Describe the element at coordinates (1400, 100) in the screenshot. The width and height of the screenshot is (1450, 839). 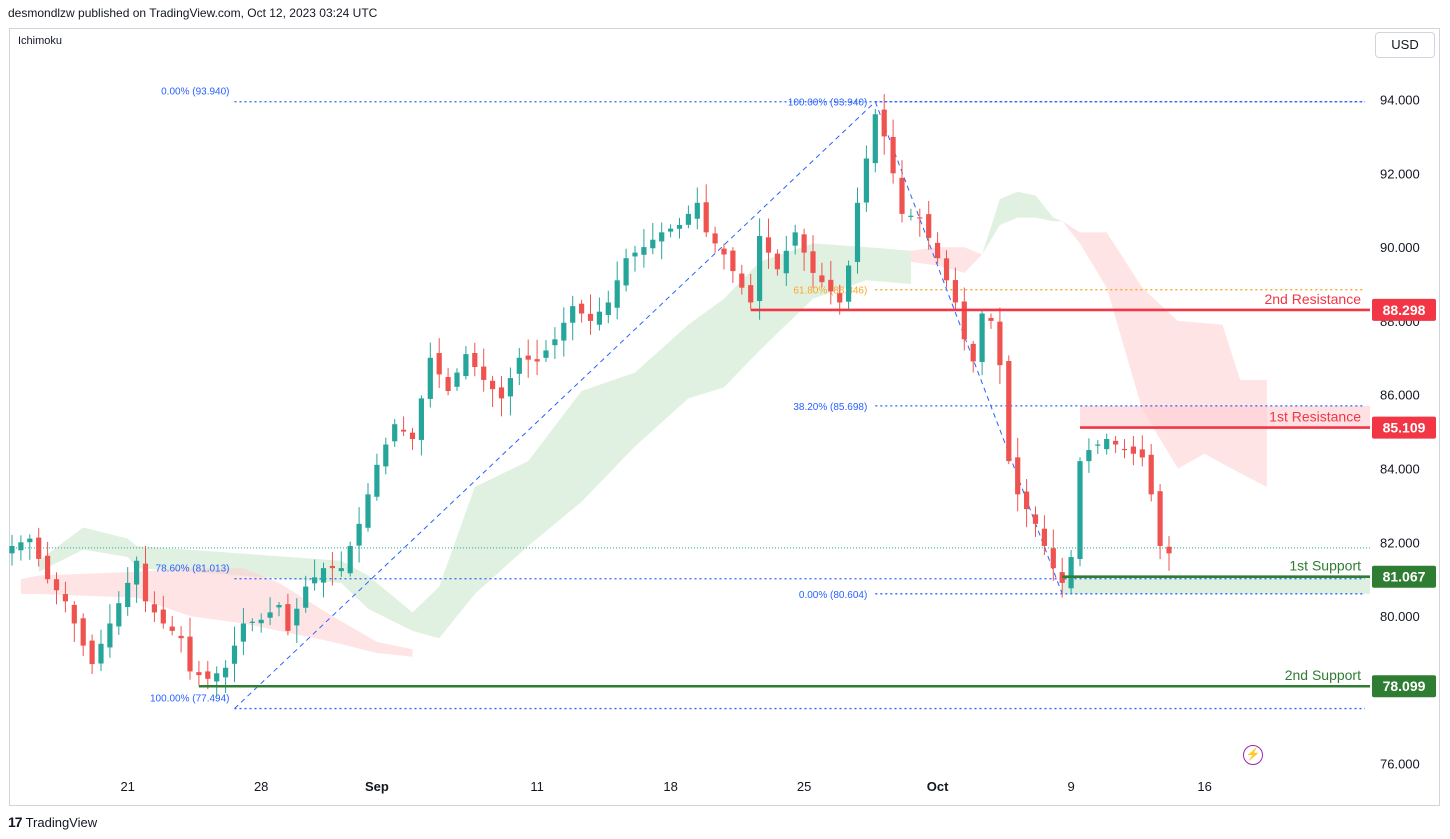
I see `y-tick-label: 94.000` at that location.